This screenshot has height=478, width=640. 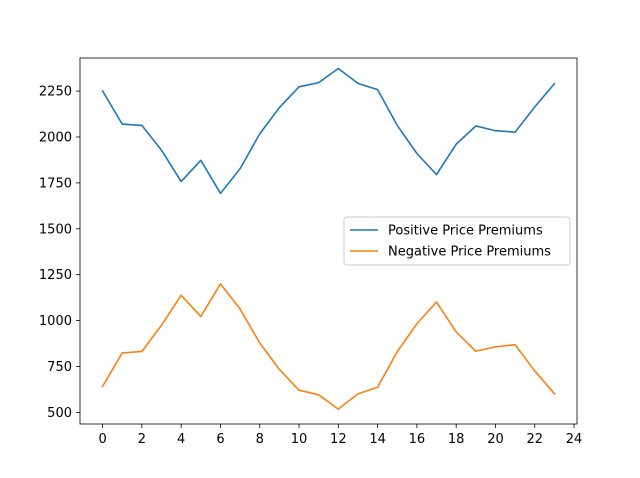 I want to click on y-tick-label: 2250, so click(x=55, y=92).